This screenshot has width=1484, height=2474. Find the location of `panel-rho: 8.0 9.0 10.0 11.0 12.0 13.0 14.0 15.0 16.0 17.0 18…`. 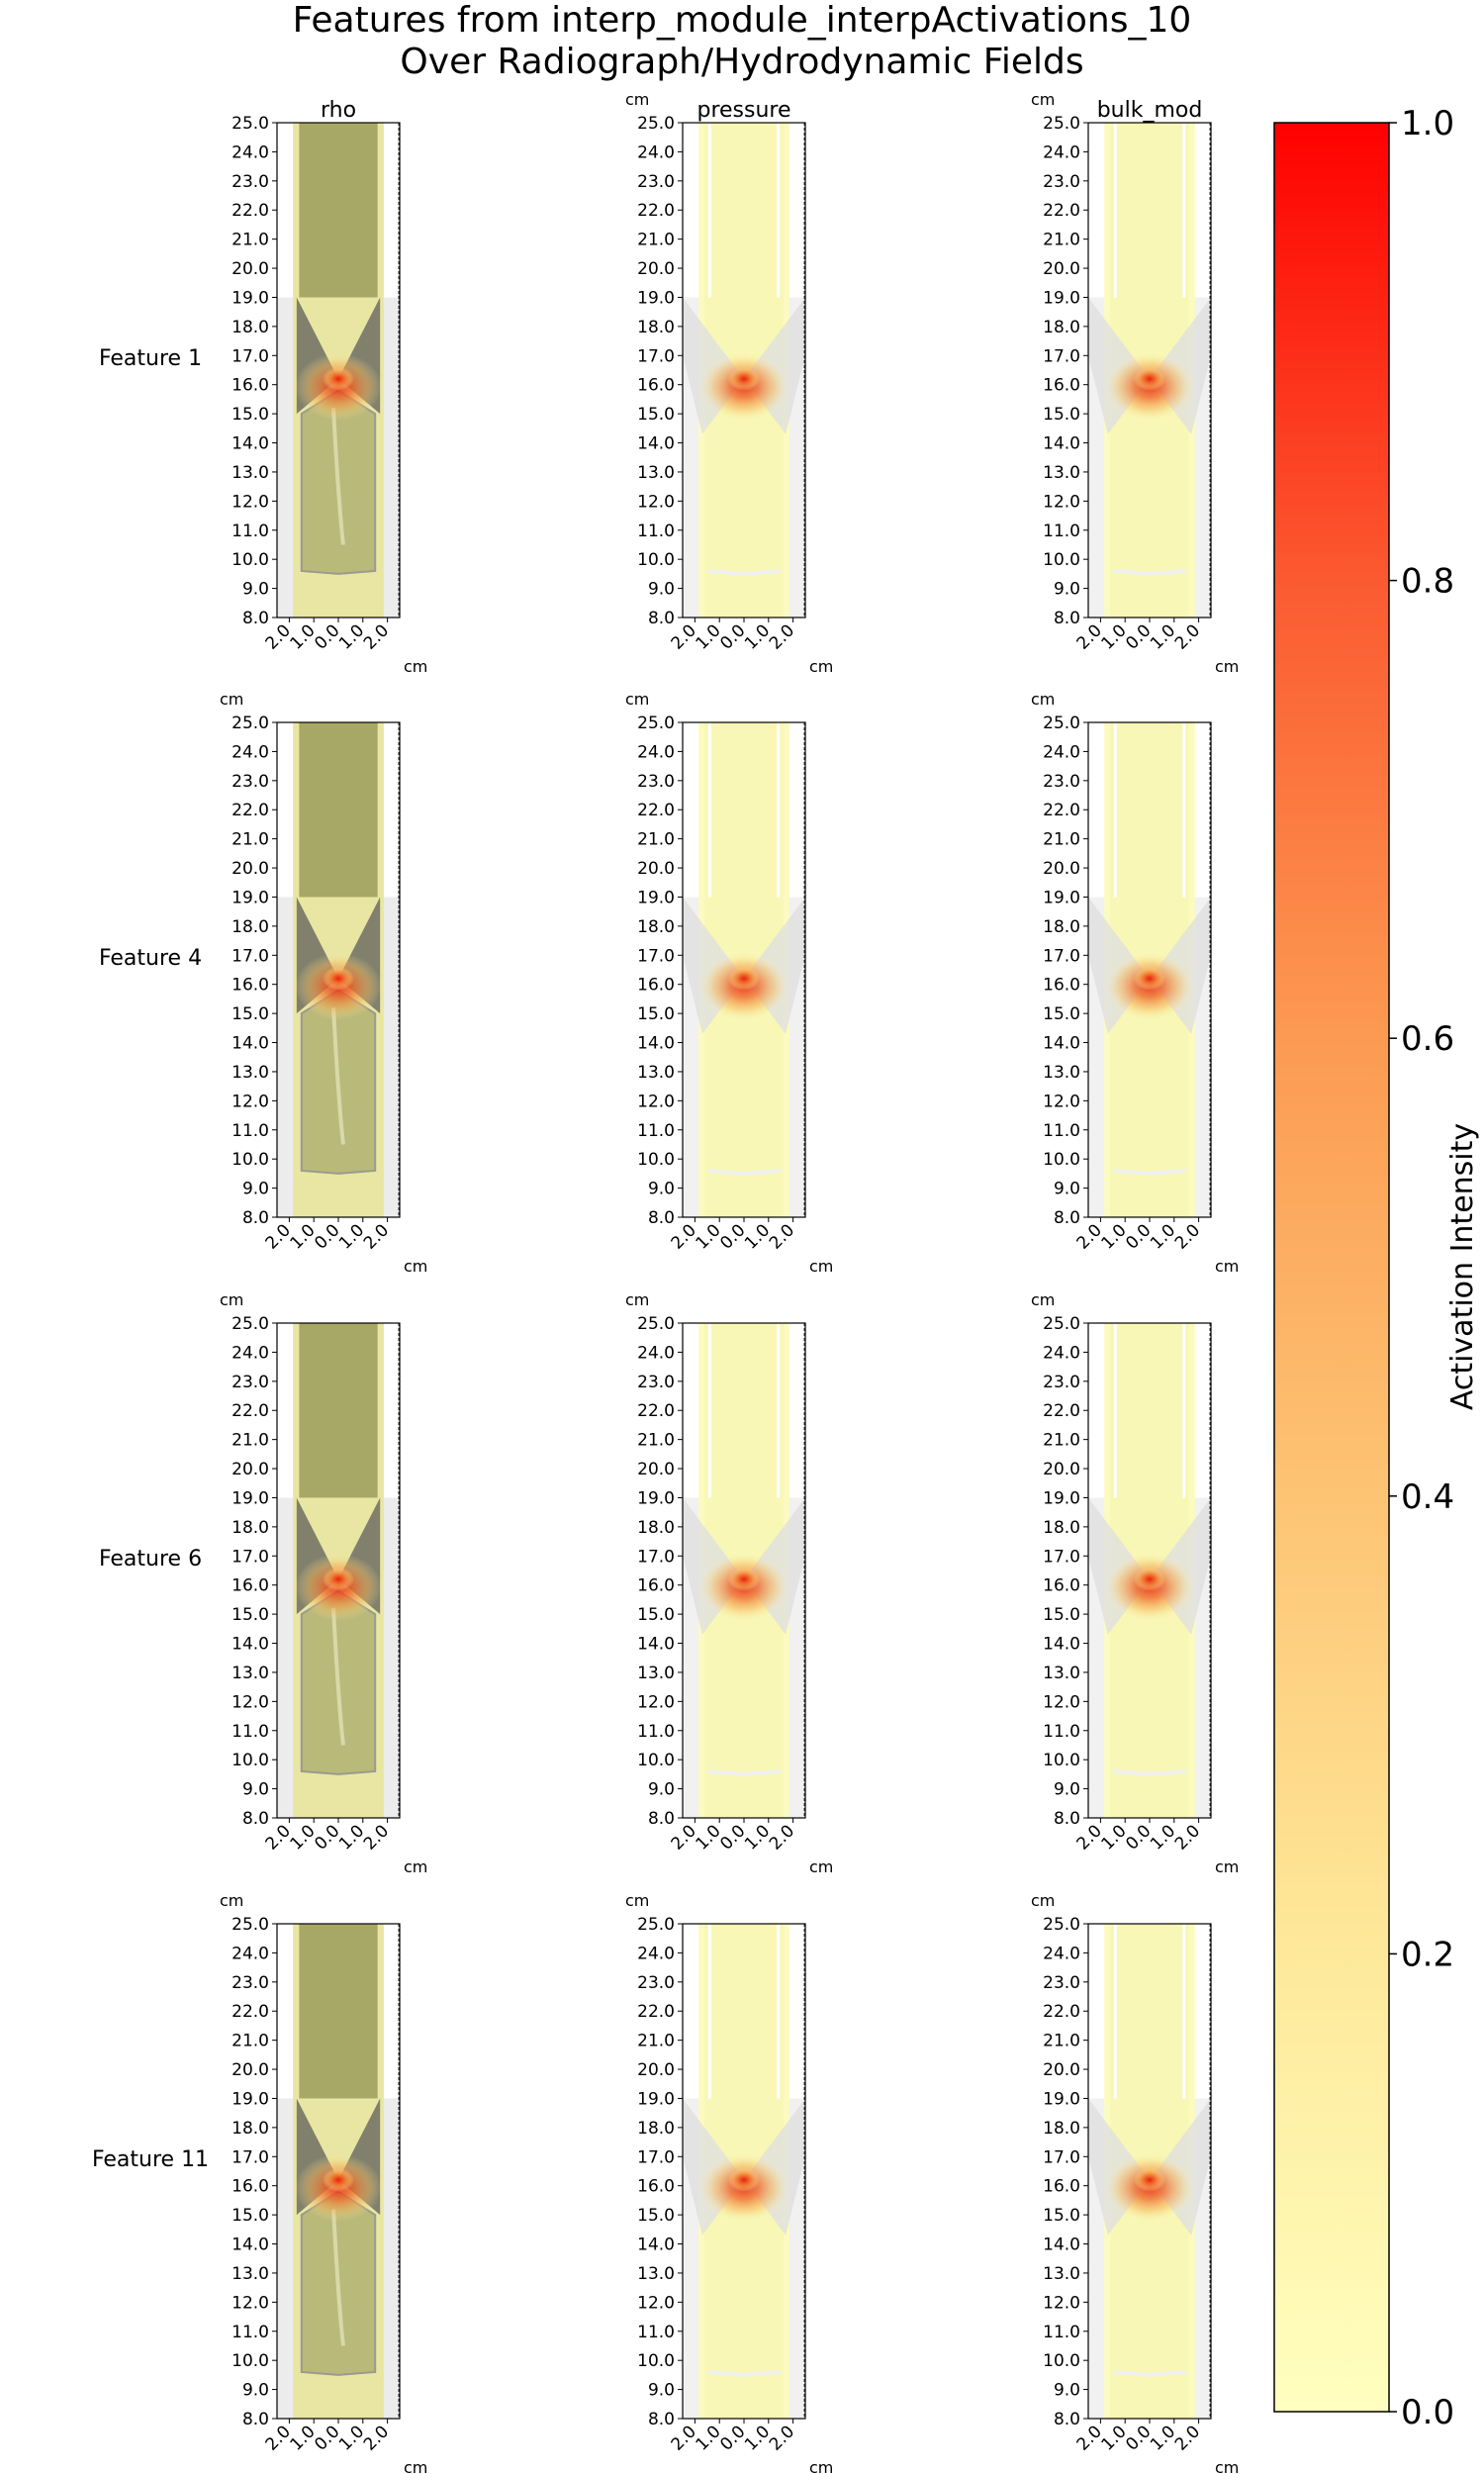

panel-rho: 8.0 9.0 10.0 11.0 12.0 13.0 14.0 15.0 16.0 17.0 18… is located at coordinates (323, 1583).